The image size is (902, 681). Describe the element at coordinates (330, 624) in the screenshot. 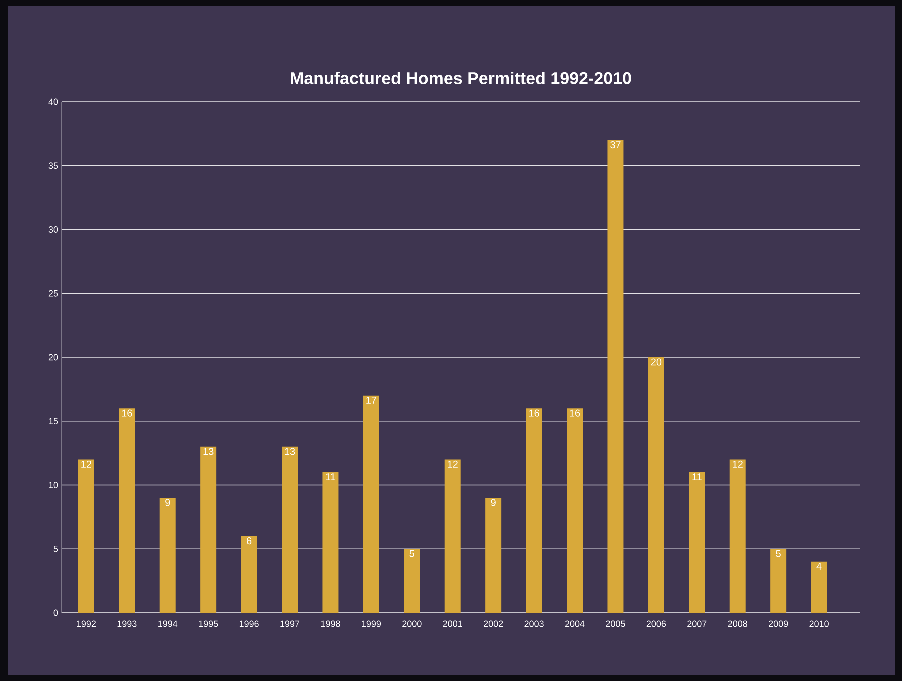

I see `x-tick-label: 1998` at that location.